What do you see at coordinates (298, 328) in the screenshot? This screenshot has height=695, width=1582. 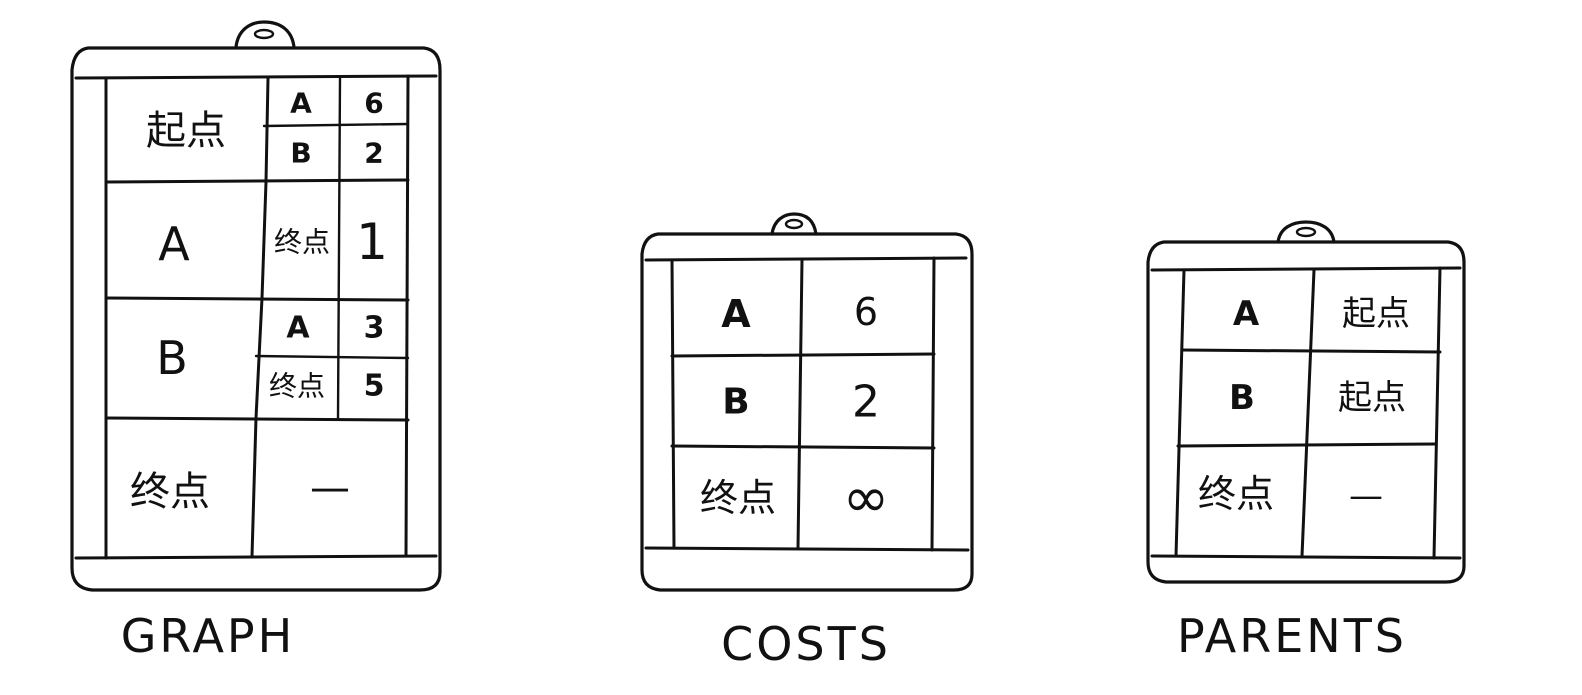 I see `graph-edge-b-a-to: A` at bounding box center [298, 328].